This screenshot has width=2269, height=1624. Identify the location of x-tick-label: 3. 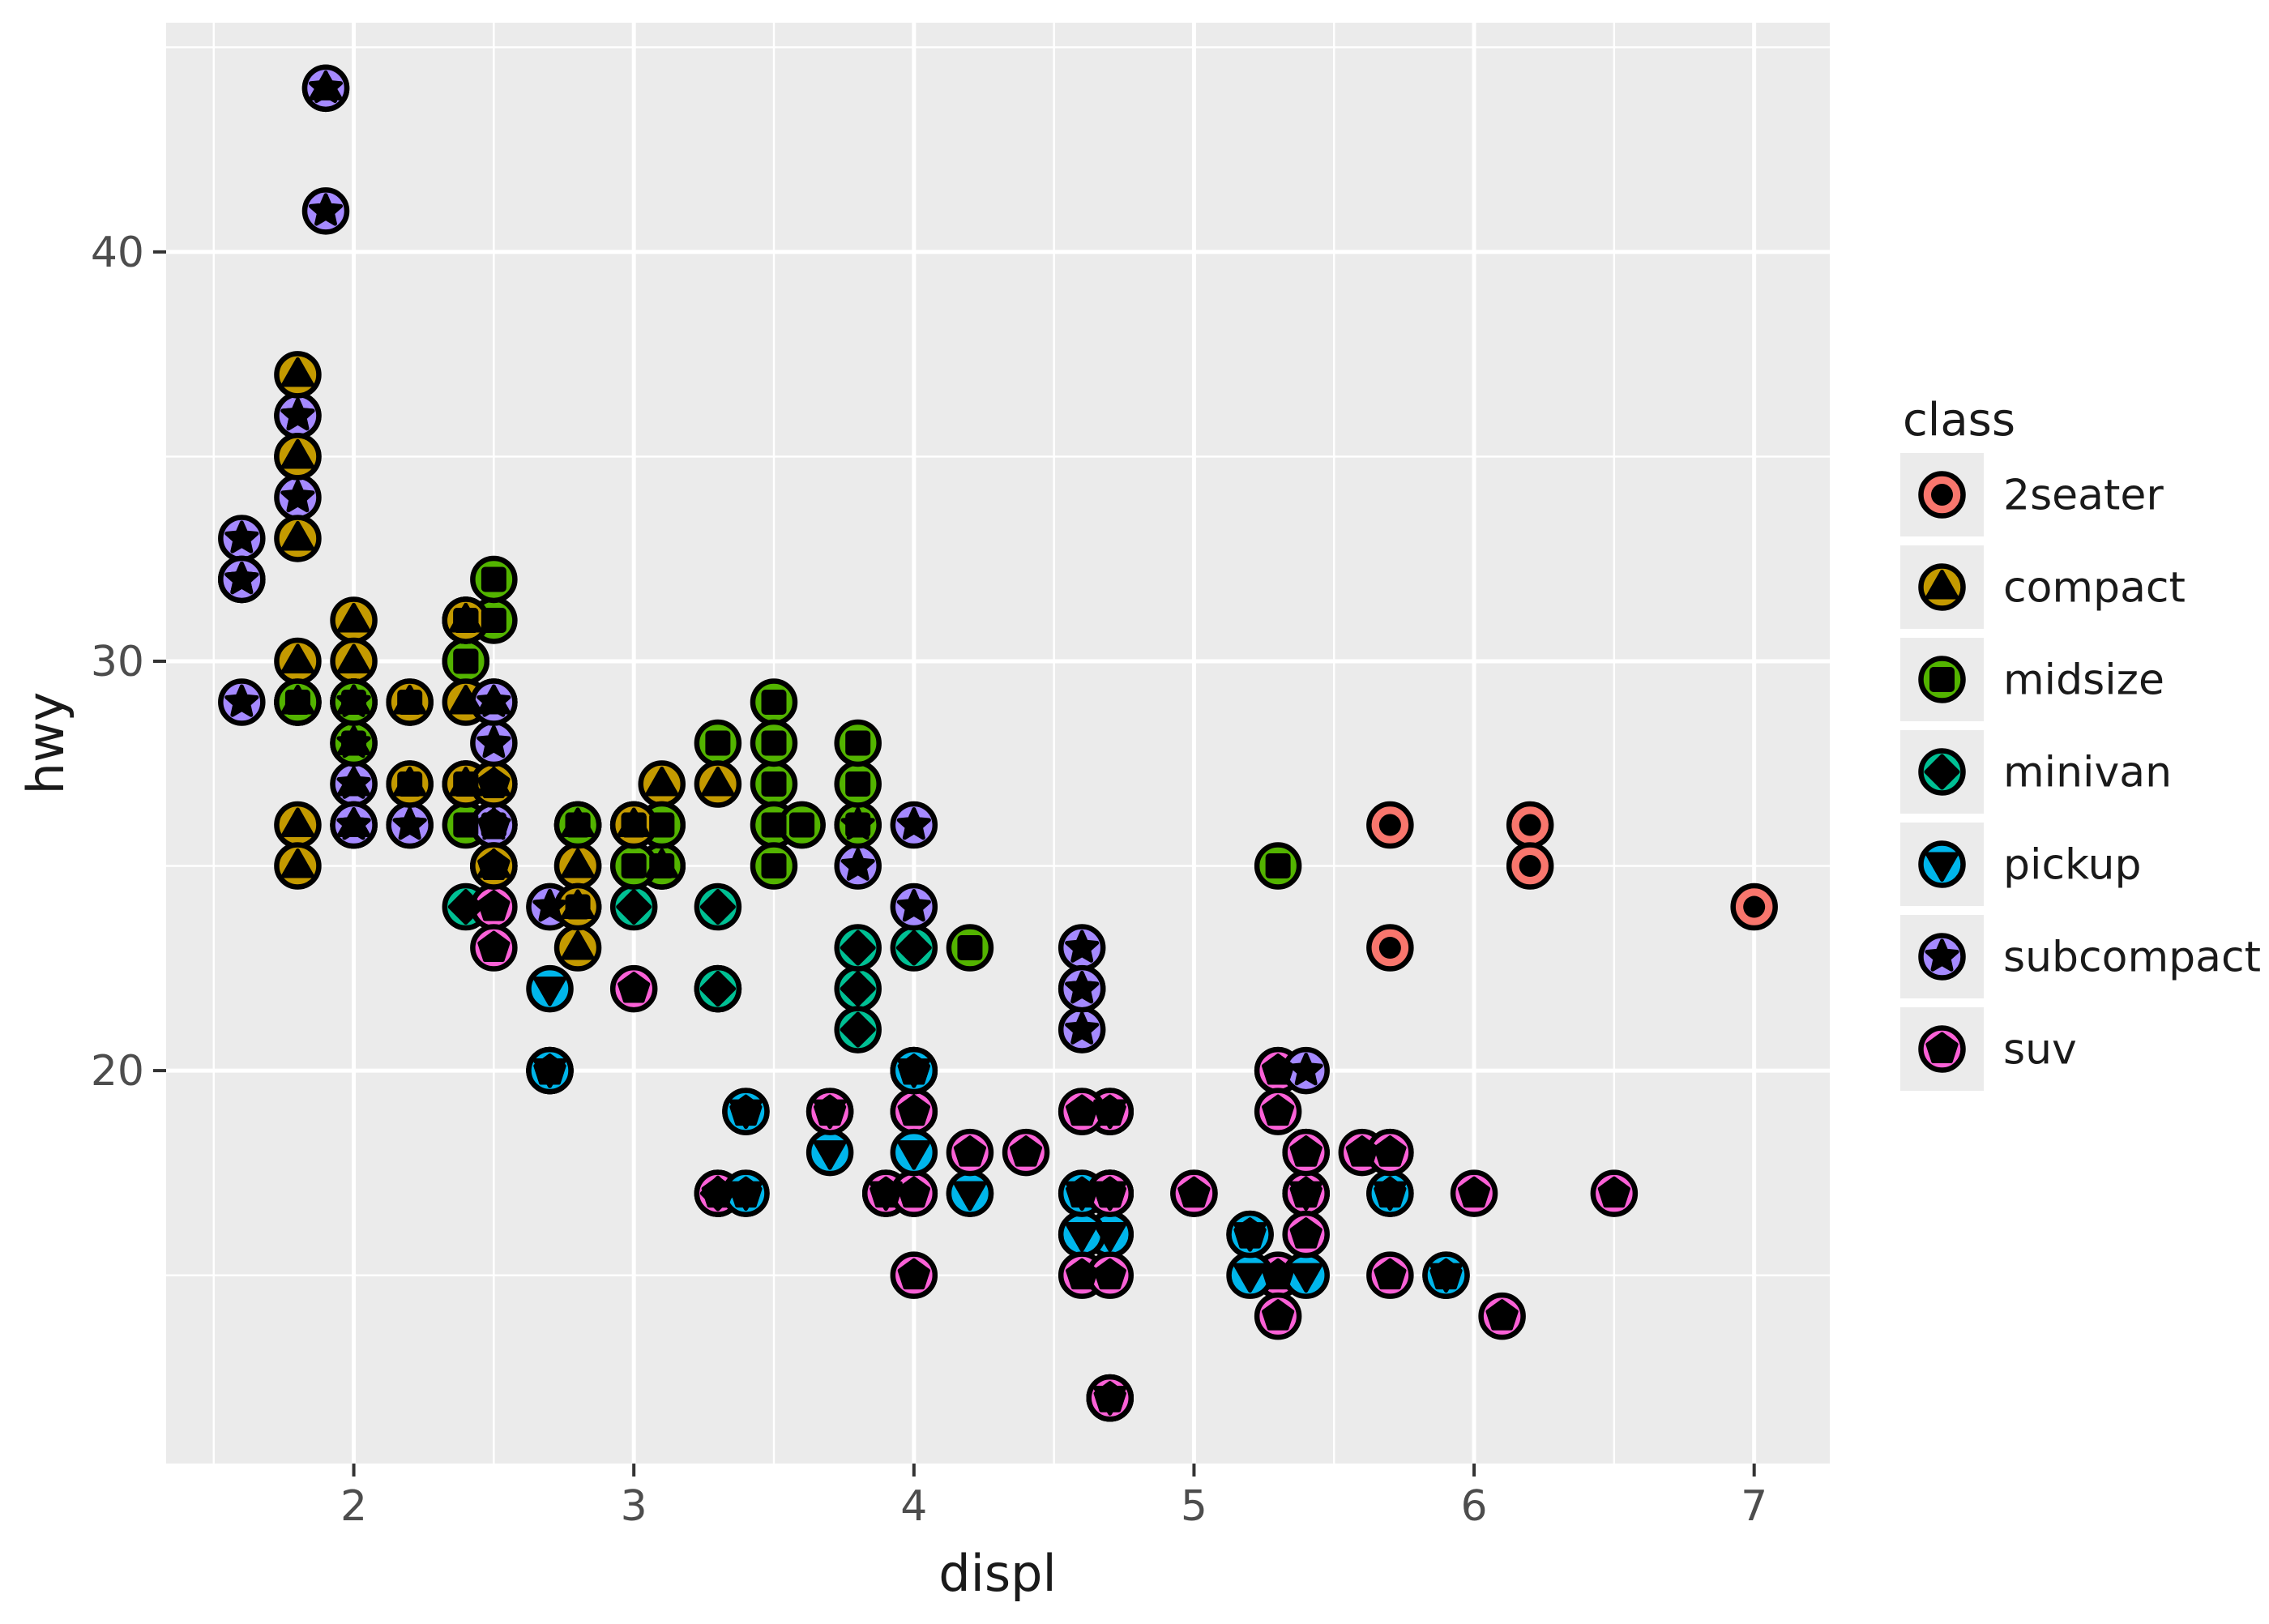
(634, 1506).